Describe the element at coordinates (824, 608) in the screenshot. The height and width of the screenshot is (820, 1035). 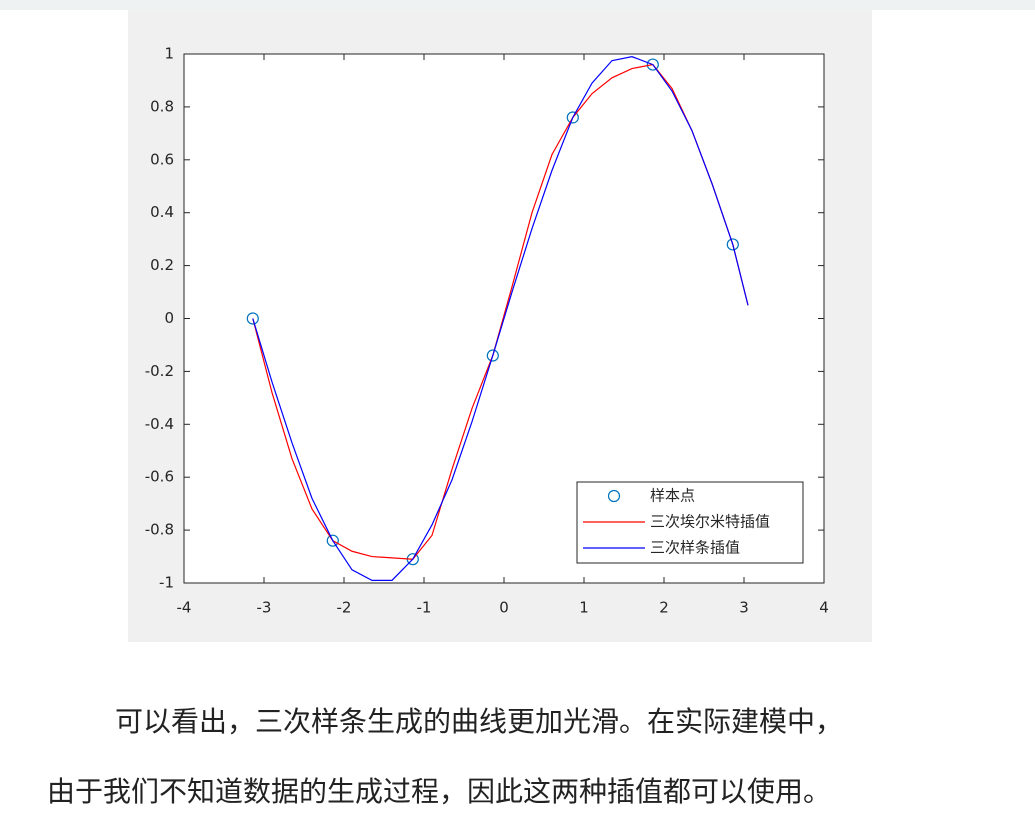
I see `x-tick-label: 4` at that location.